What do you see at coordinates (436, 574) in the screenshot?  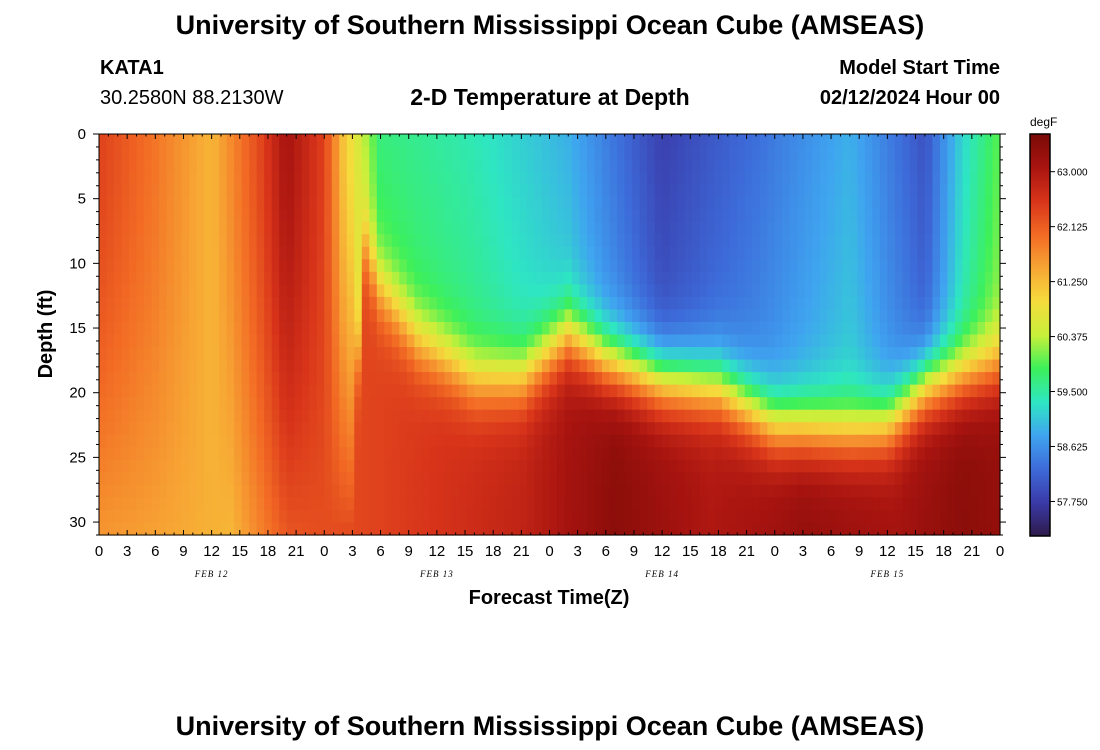 I see `date-label: FEB 13` at bounding box center [436, 574].